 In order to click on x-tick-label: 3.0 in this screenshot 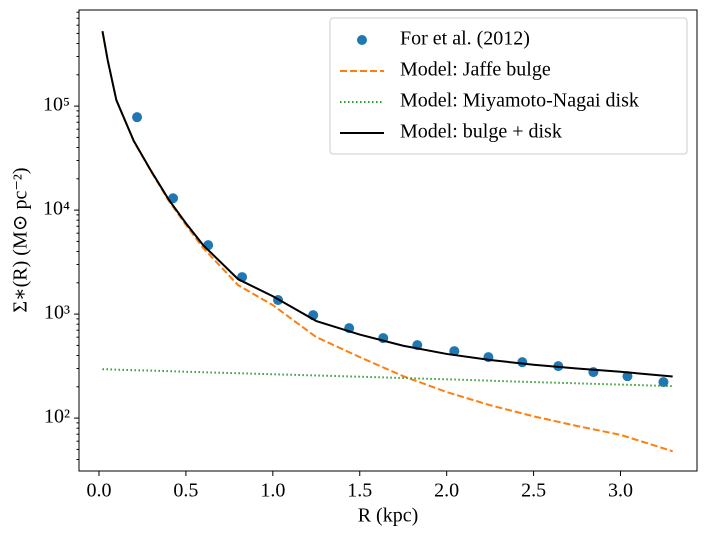, I will do `click(620, 491)`.